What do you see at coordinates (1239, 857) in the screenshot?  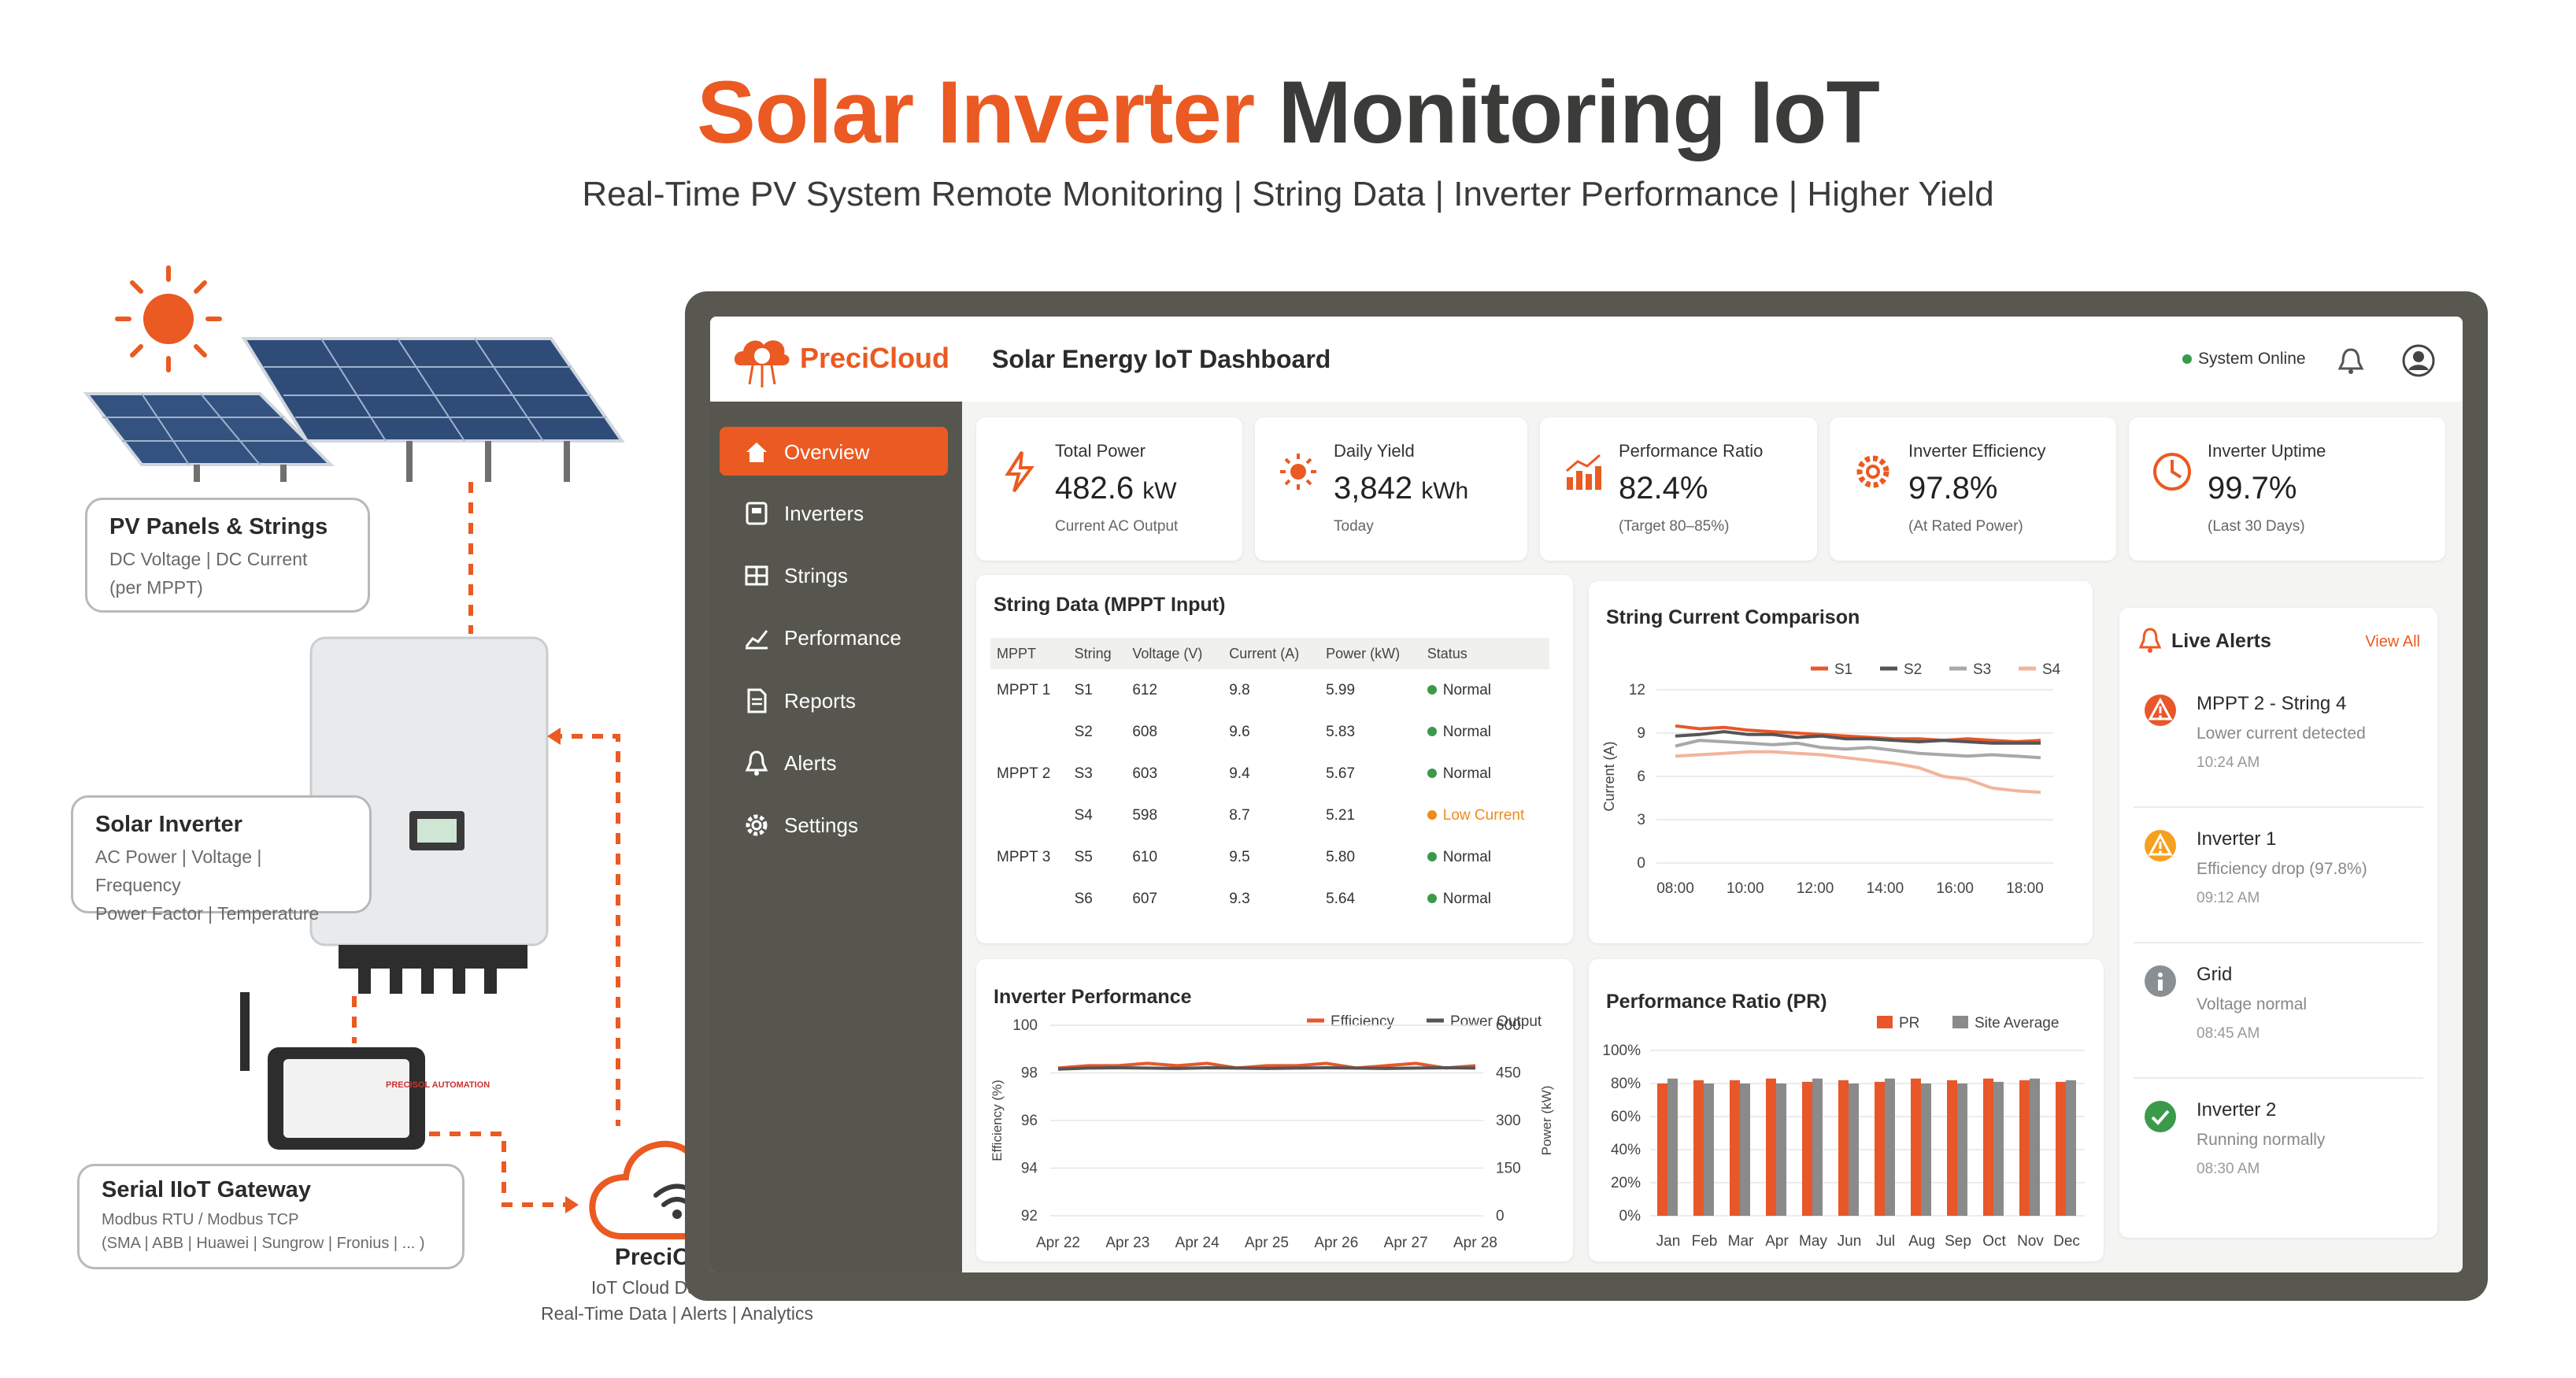 I see `cell-current: 9.5` at bounding box center [1239, 857].